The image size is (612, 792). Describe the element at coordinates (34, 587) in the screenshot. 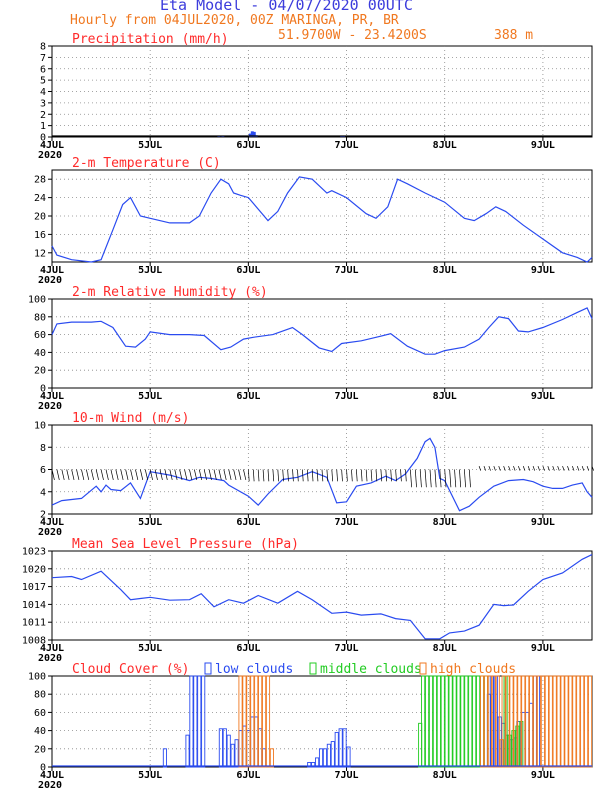

I see `y-tick-label: 1017` at that location.